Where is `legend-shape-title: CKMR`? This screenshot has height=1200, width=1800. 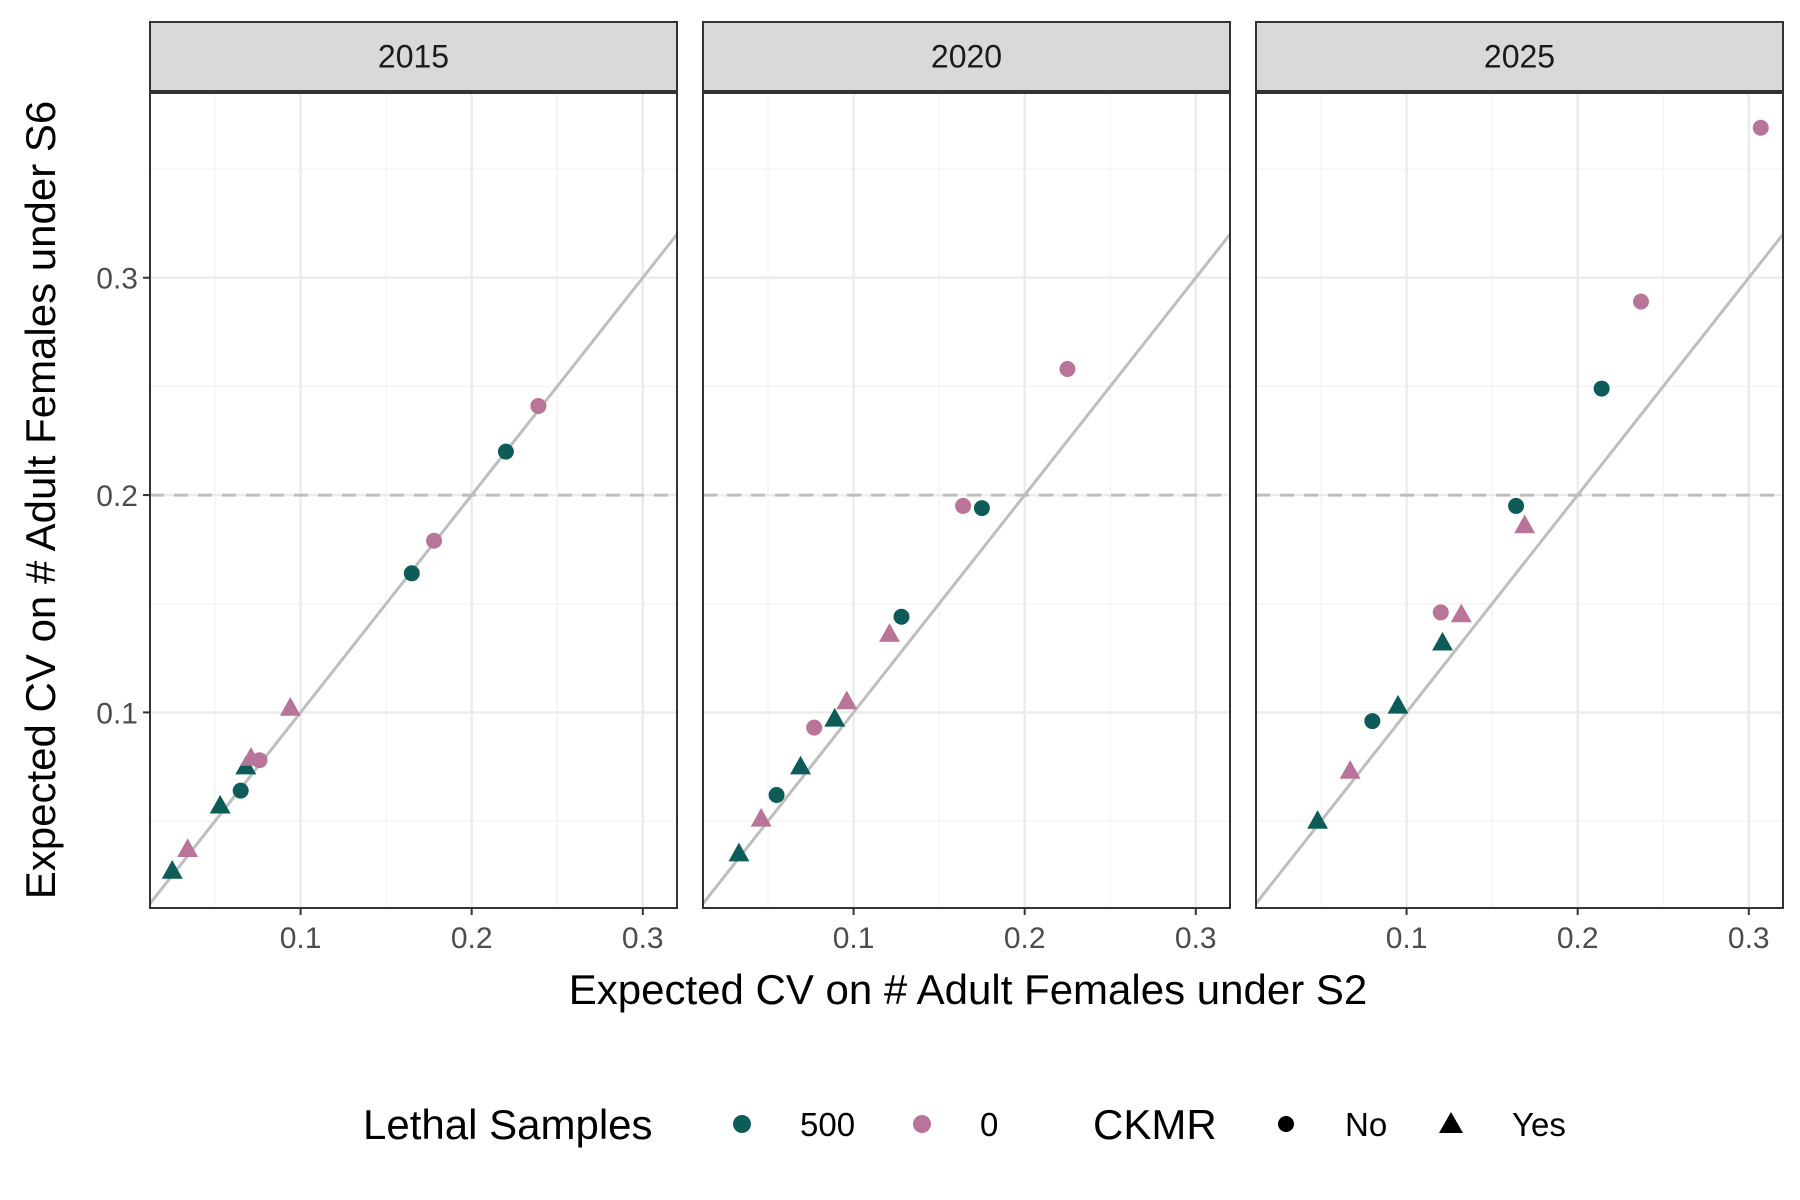
legend-shape-title: CKMR is located at coordinates (1155, 1124).